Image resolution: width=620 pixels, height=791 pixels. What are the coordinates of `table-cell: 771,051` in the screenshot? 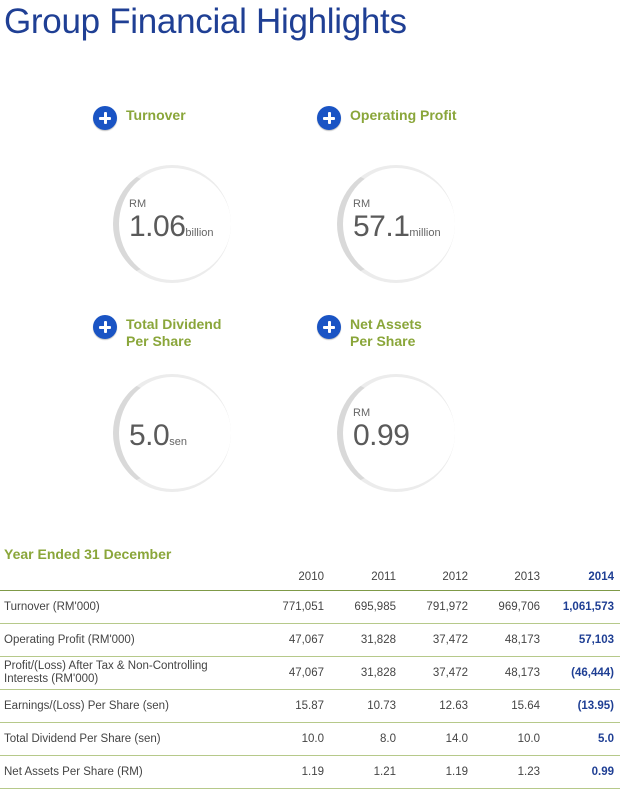 It's located at (287, 607).